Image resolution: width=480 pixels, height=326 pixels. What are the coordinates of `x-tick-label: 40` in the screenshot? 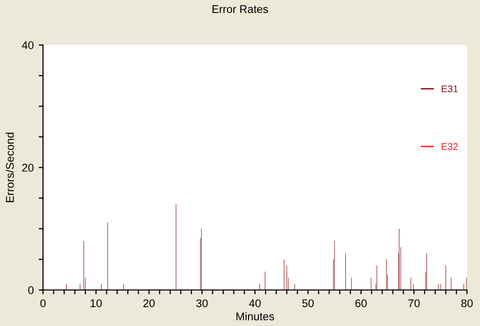 It's located at (255, 303).